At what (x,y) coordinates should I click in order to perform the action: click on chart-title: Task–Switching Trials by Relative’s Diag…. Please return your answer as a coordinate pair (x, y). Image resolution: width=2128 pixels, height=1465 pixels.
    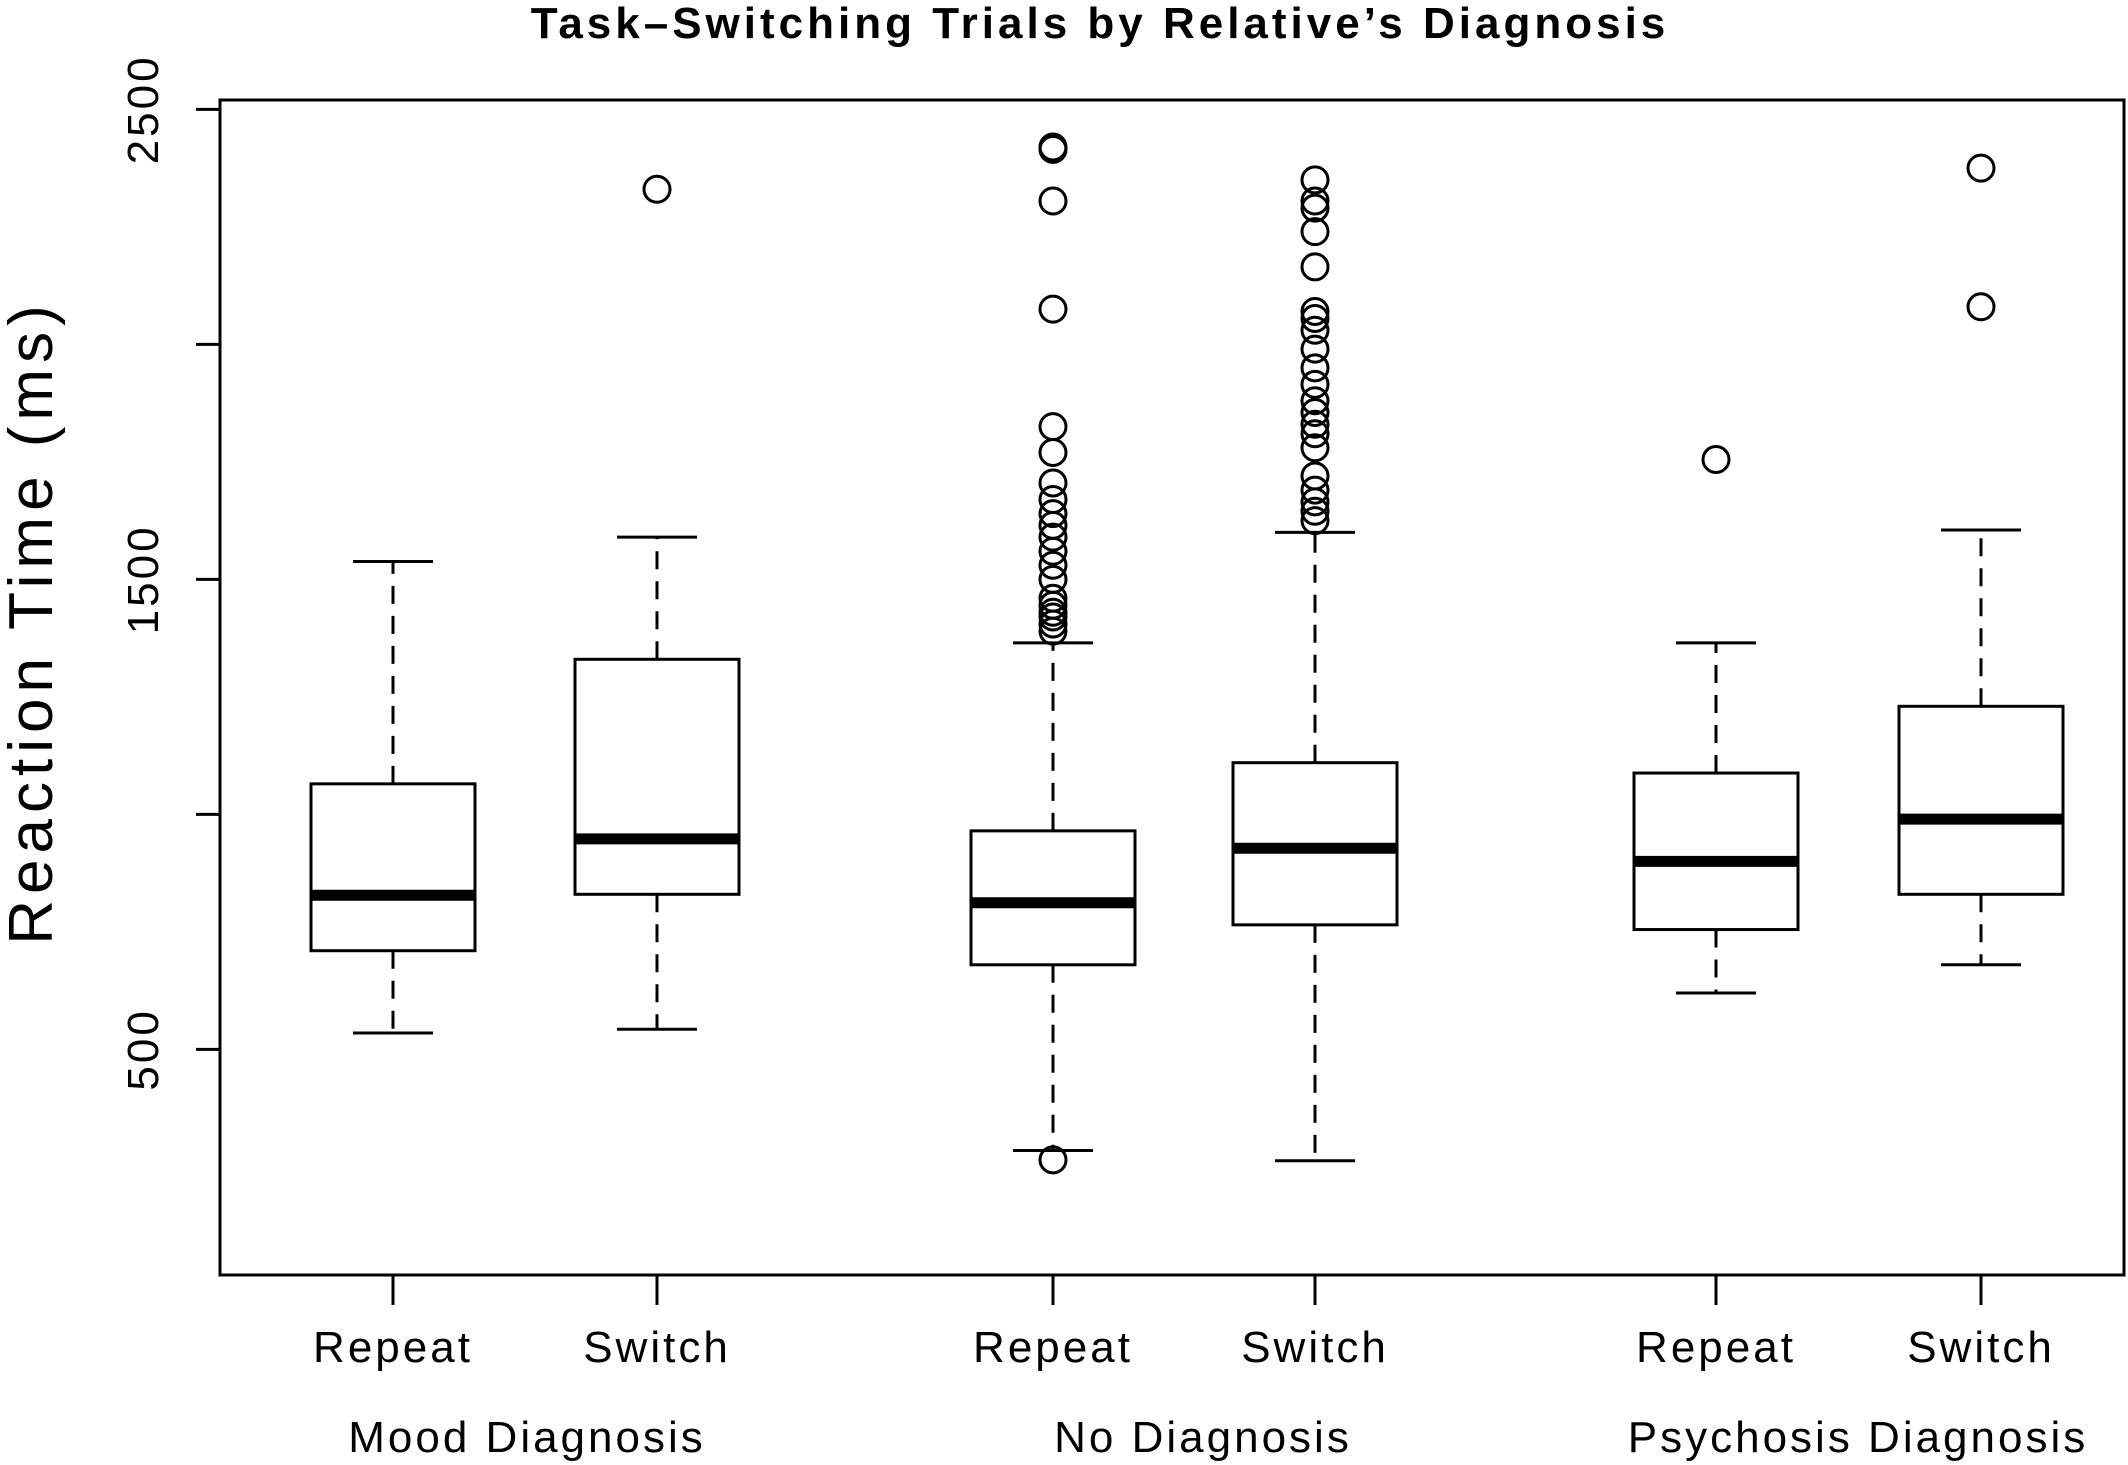
    Looking at the image, I should click on (1100, 24).